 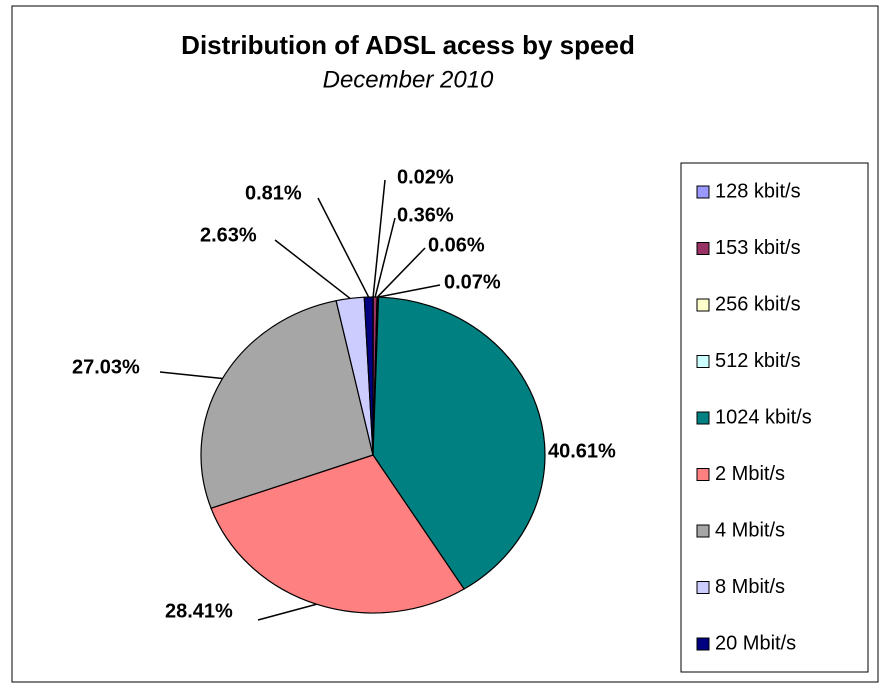 I want to click on legend-label: 1024 kbit/s, so click(x=763, y=417).